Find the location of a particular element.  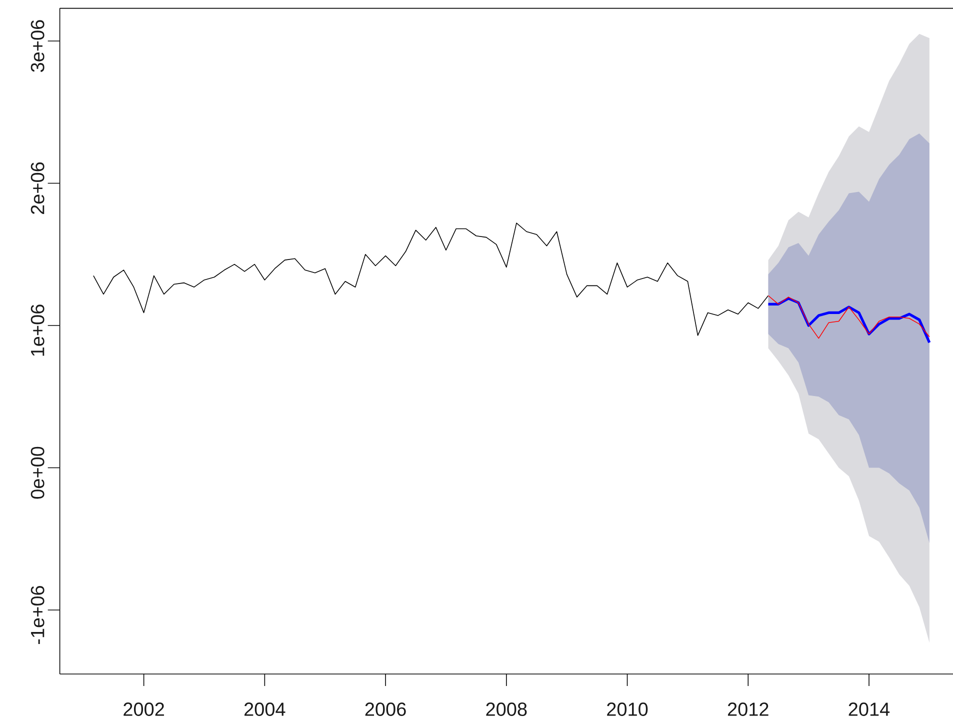

x-tick-label: 2002 is located at coordinates (144, 709).